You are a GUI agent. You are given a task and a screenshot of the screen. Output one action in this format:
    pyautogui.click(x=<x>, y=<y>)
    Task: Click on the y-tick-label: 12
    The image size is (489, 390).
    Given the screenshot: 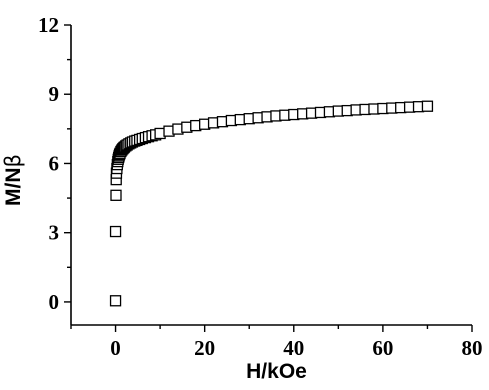 What is the action you would take?
    pyautogui.click(x=48, y=25)
    